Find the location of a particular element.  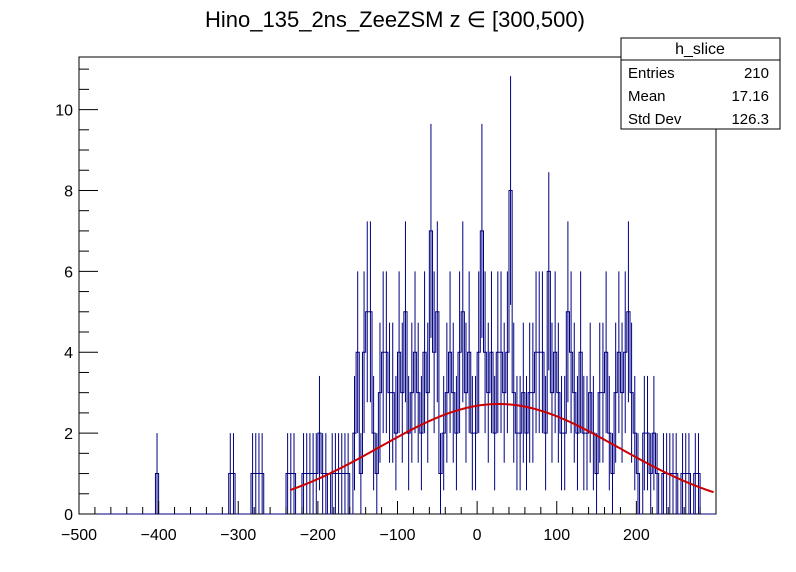

x-axis: −500 −400 −300 −200 −100 0 100 200 is located at coordinates (389, 522).